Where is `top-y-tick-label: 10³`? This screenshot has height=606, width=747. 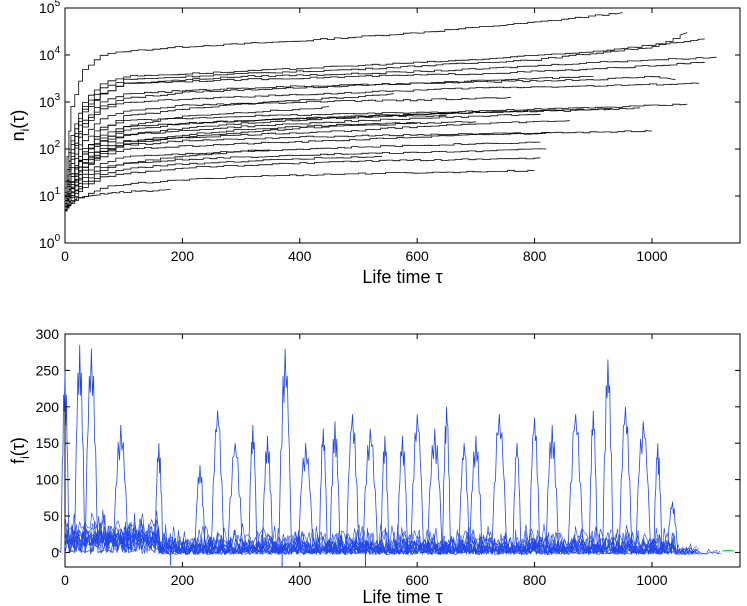
top-y-tick-label: 10³ is located at coordinates (50, 101).